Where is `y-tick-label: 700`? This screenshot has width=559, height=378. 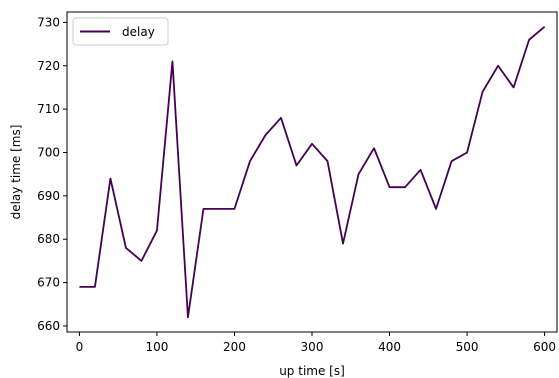 y-tick-label: 700 is located at coordinates (48, 152).